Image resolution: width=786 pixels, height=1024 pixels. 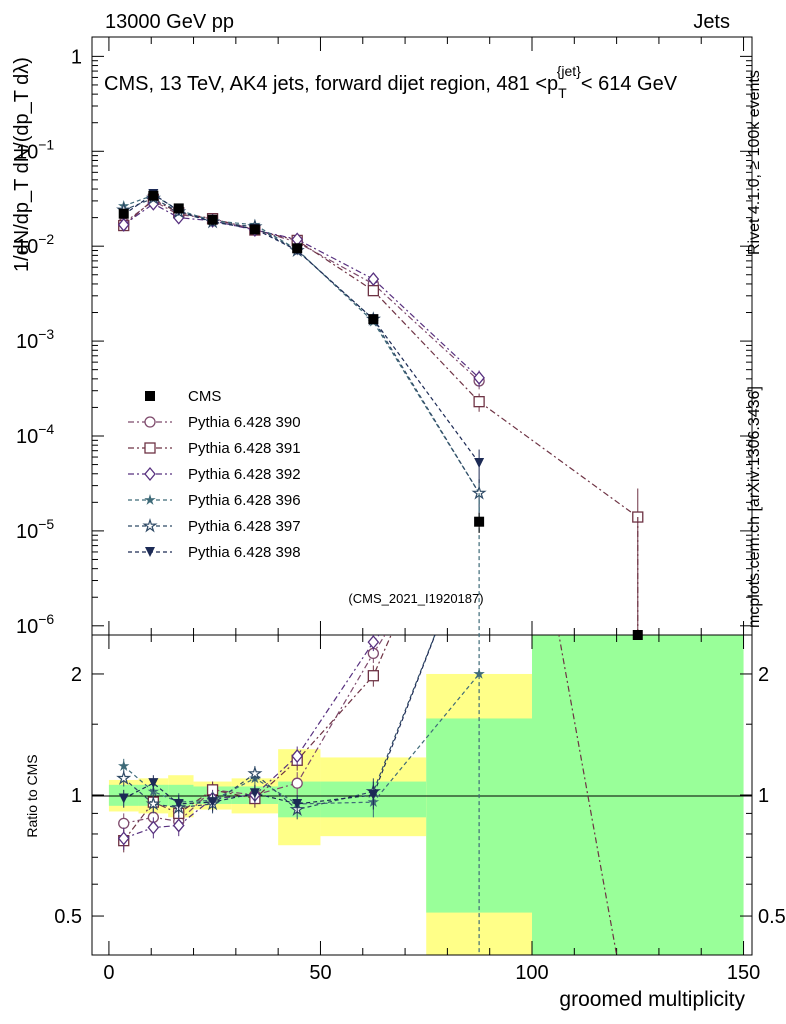 I want to click on main-ytick-label: 1, so click(x=76, y=57).